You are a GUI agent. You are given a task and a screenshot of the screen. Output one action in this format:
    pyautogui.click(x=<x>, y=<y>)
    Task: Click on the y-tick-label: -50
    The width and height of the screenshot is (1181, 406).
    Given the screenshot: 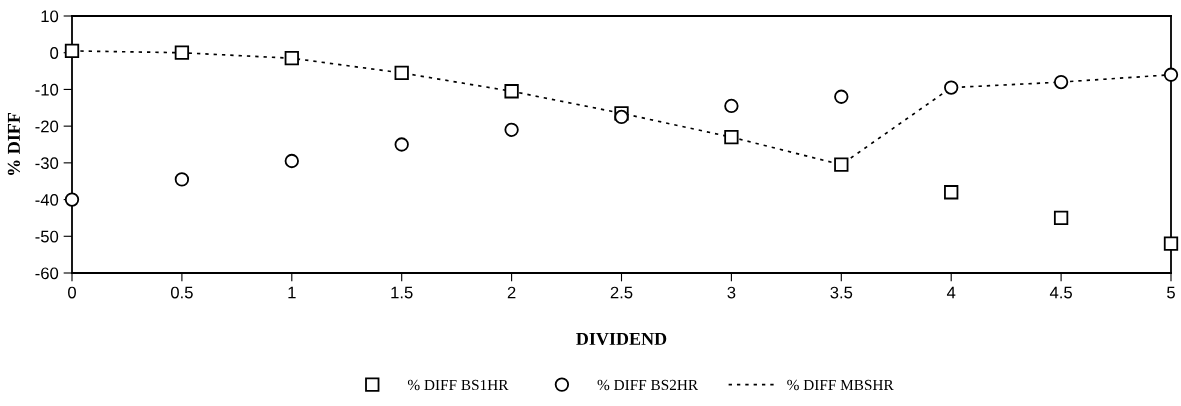 What is the action you would take?
    pyautogui.click(x=47, y=236)
    